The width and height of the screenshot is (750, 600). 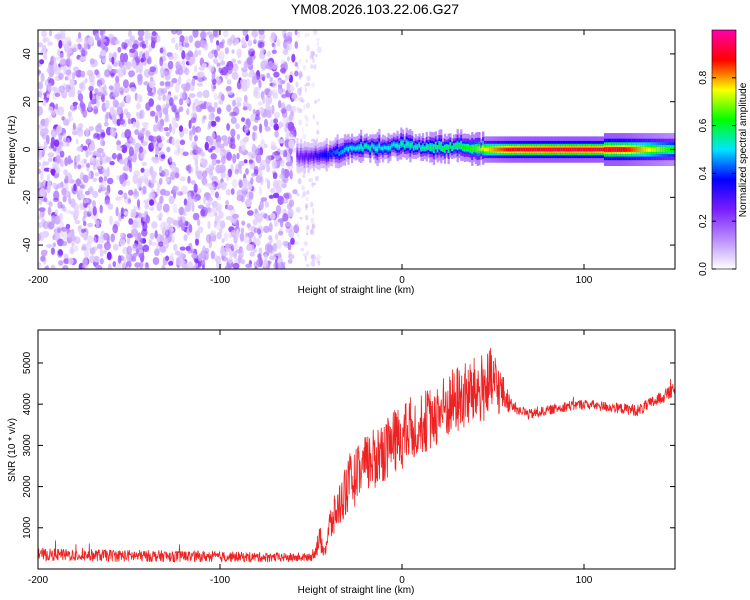 What do you see at coordinates (703, 173) in the screenshot?
I see `colorbar-tick-label: 0.4` at bounding box center [703, 173].